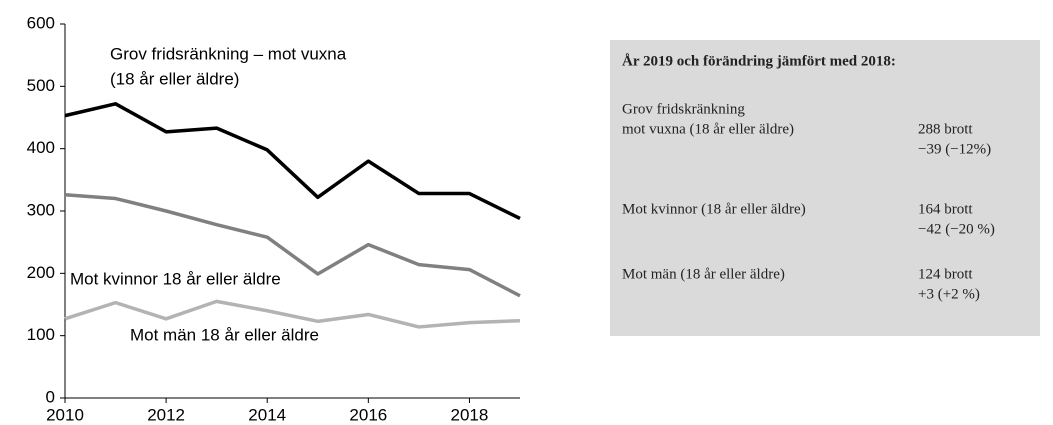 The image size is (1053, 425). I want to click on x-tick-label: 2014, so click(267, 414).